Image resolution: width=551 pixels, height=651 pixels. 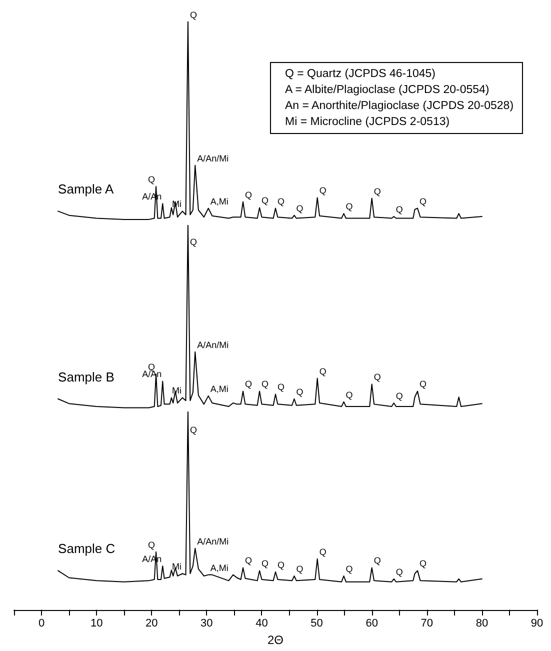 What do you see at coordinates (361, 74) in the screenshot?
I see `annotation: Q = Quartz (JCPDS 46-1045)` at bounding box center [361, 74].